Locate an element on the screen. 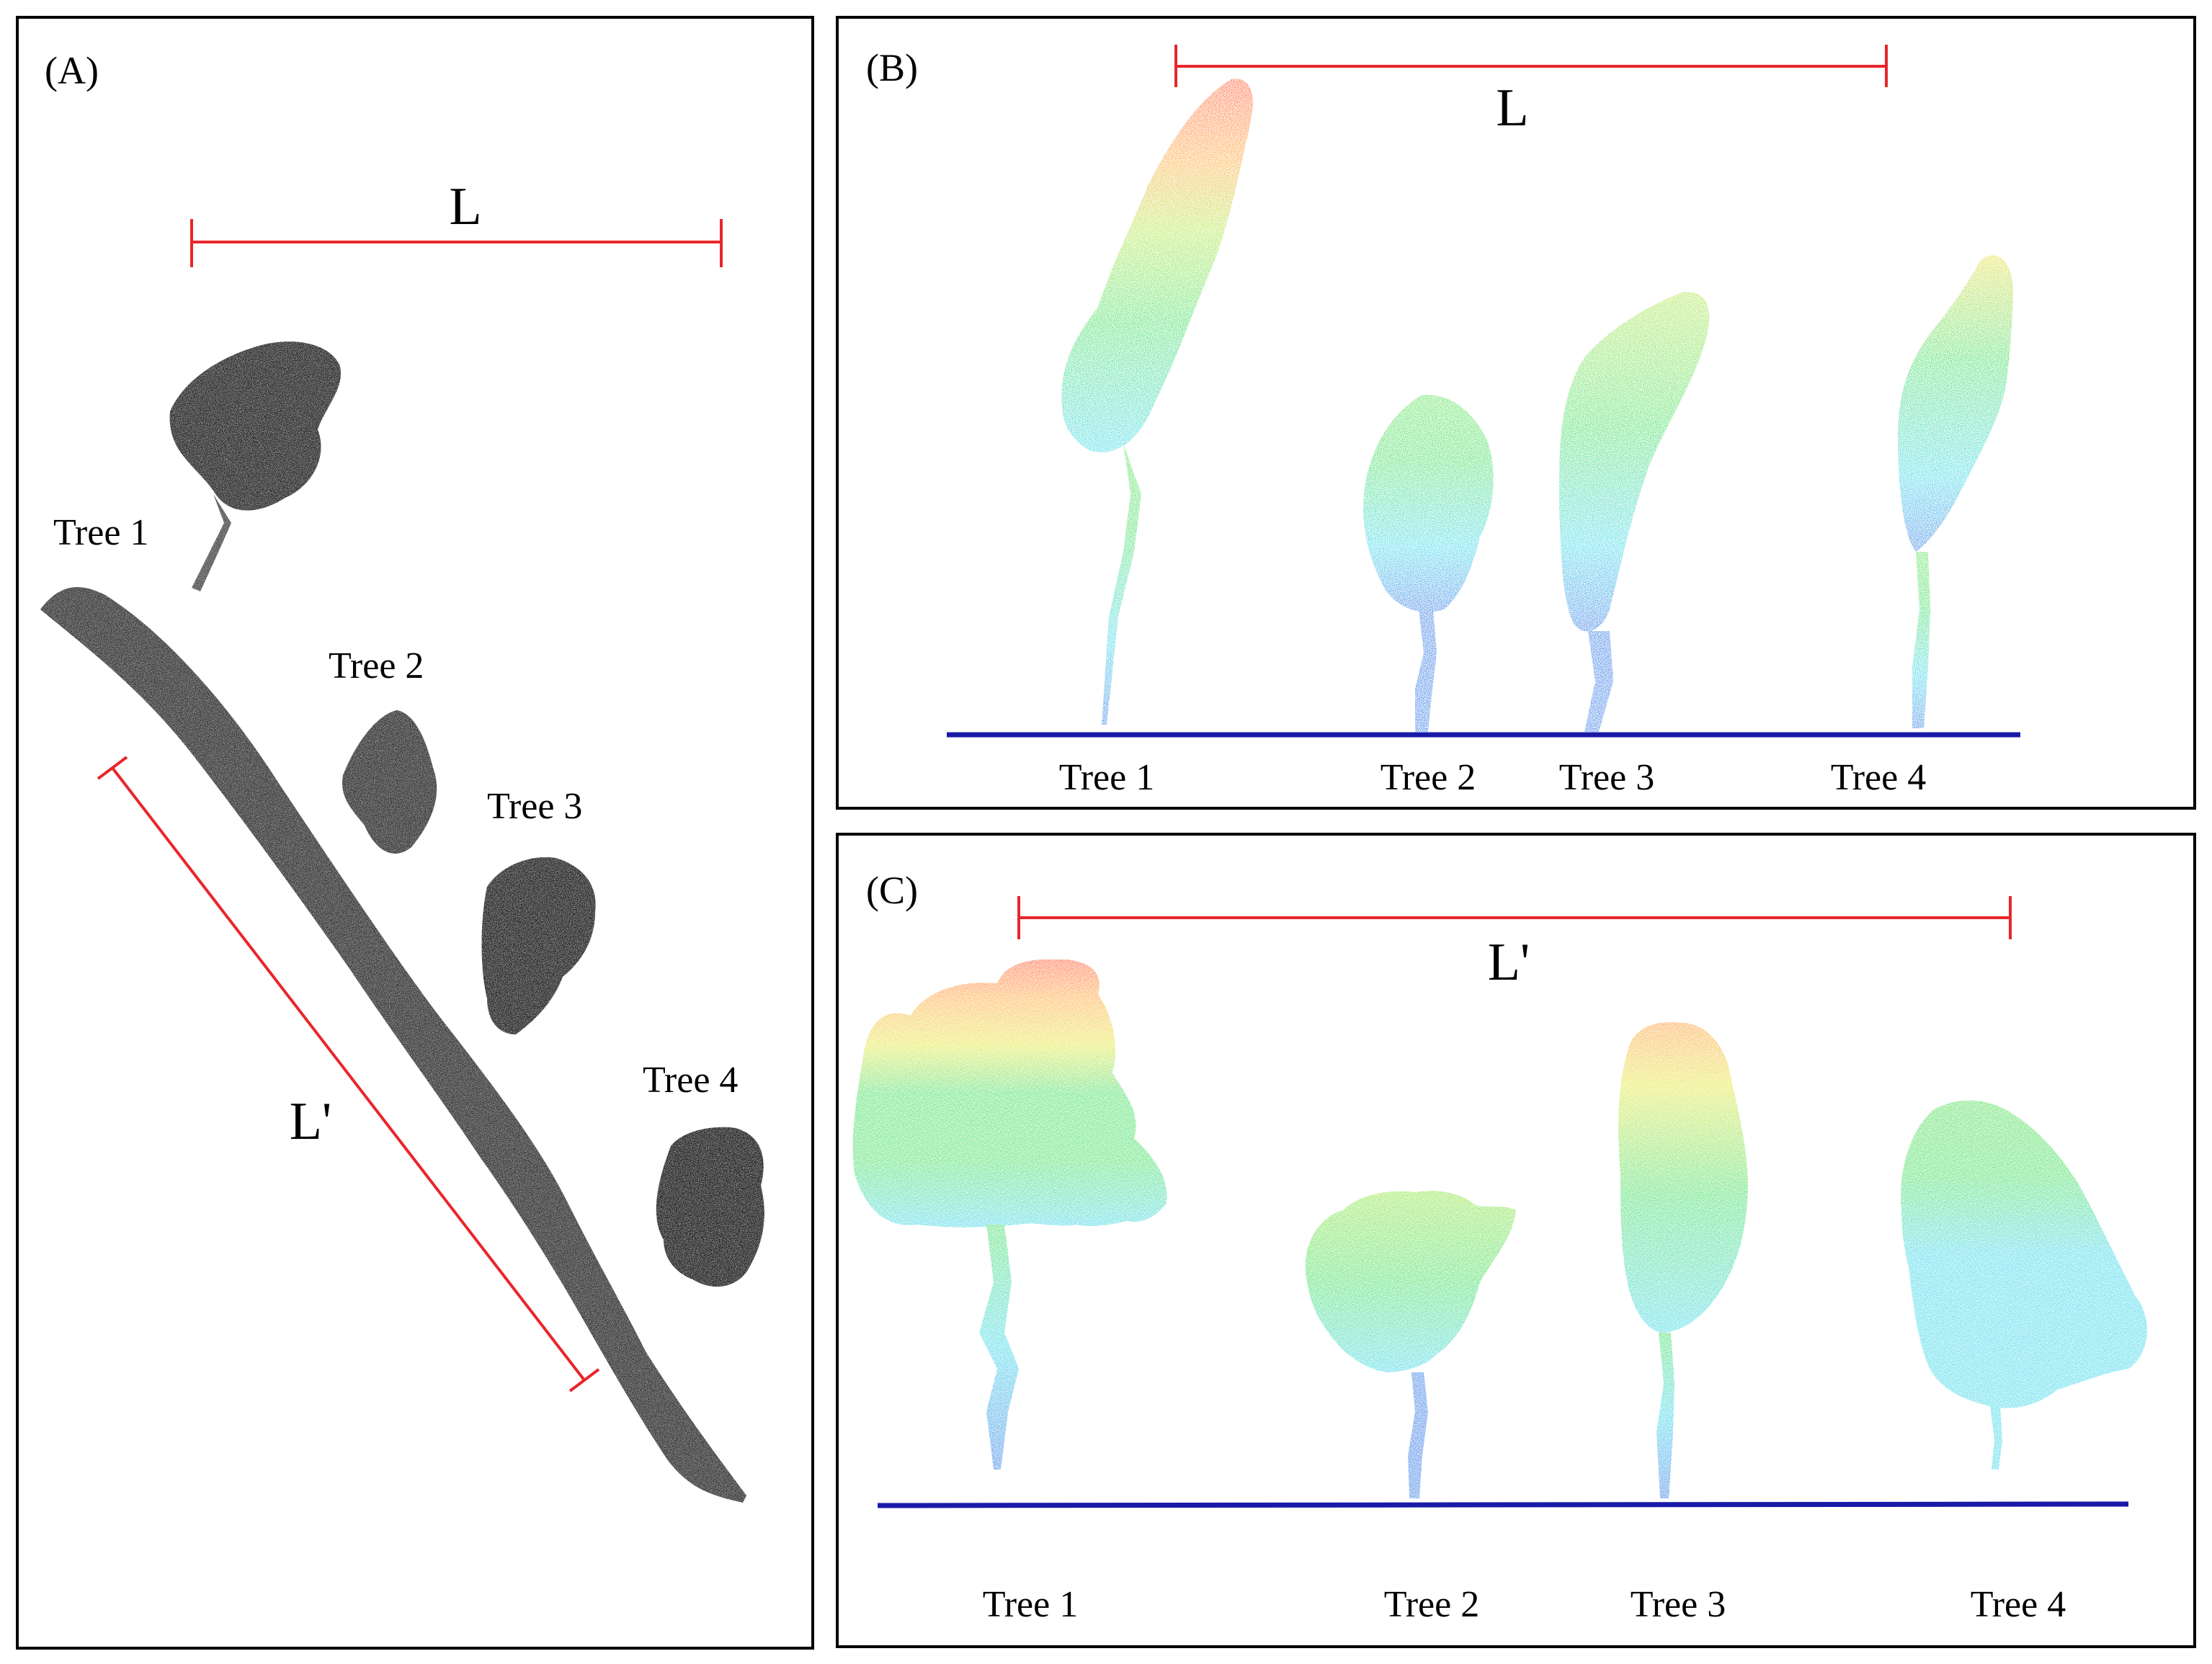 The image size is (2212, 1664). panel-a-label: (A) is located at coordinates (72, 70).